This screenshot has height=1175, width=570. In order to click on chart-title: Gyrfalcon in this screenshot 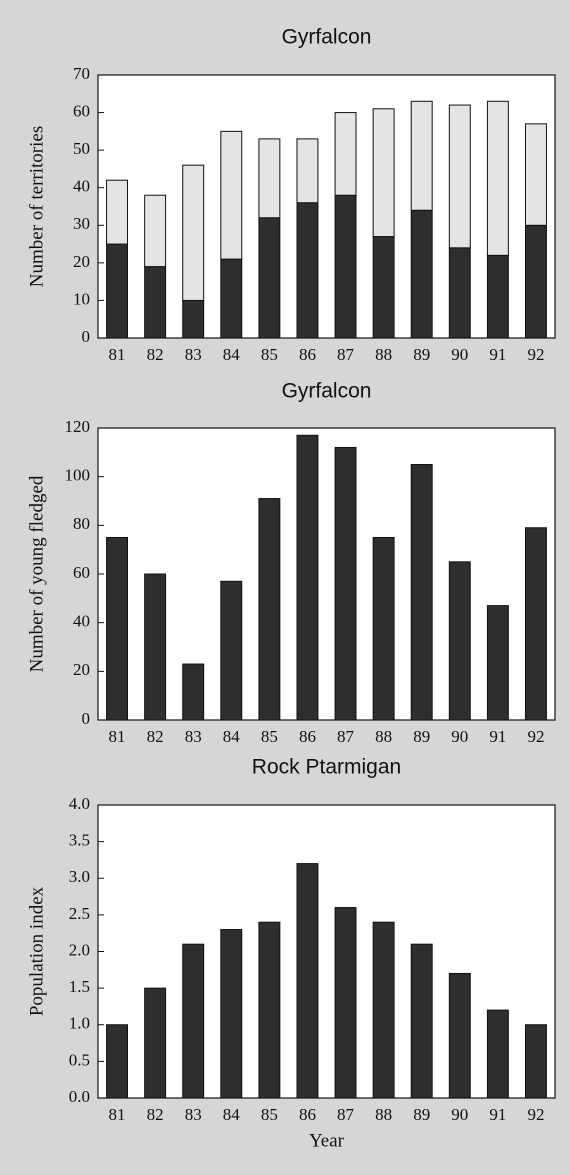, I will do `click(327, 391)`.